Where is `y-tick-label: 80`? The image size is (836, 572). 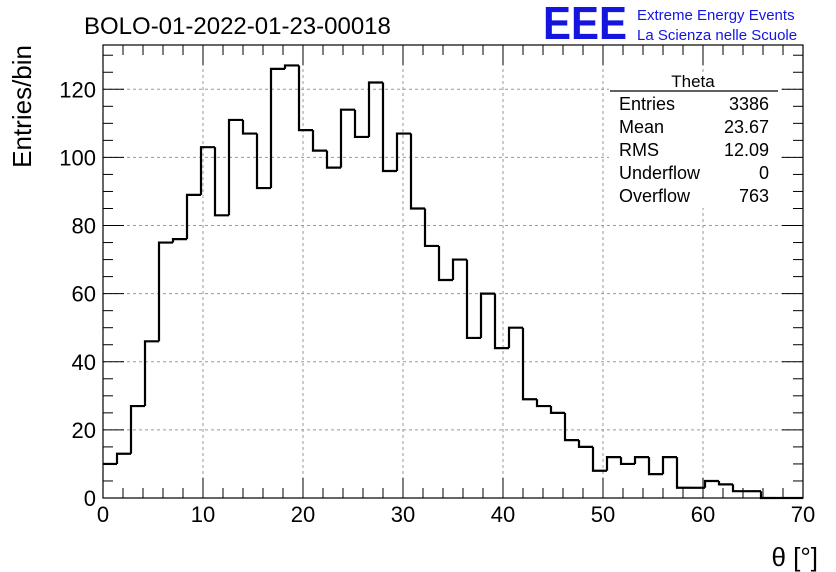 y-tick-label: 80 is located at coordinates (84, 226).